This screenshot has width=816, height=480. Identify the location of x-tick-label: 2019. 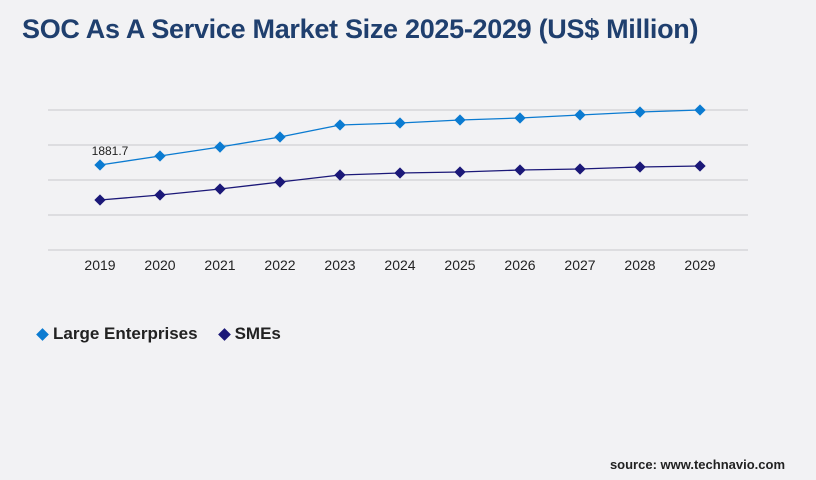
(99, 265).